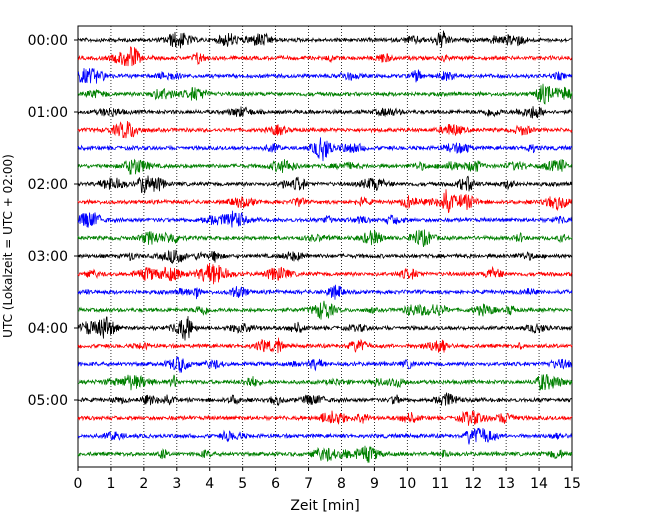 This screenshot has width=650, height=520. Describe the element at coordinates (48, 257) in the screenshot. I see `y-tick-label: 03:00` at that location.